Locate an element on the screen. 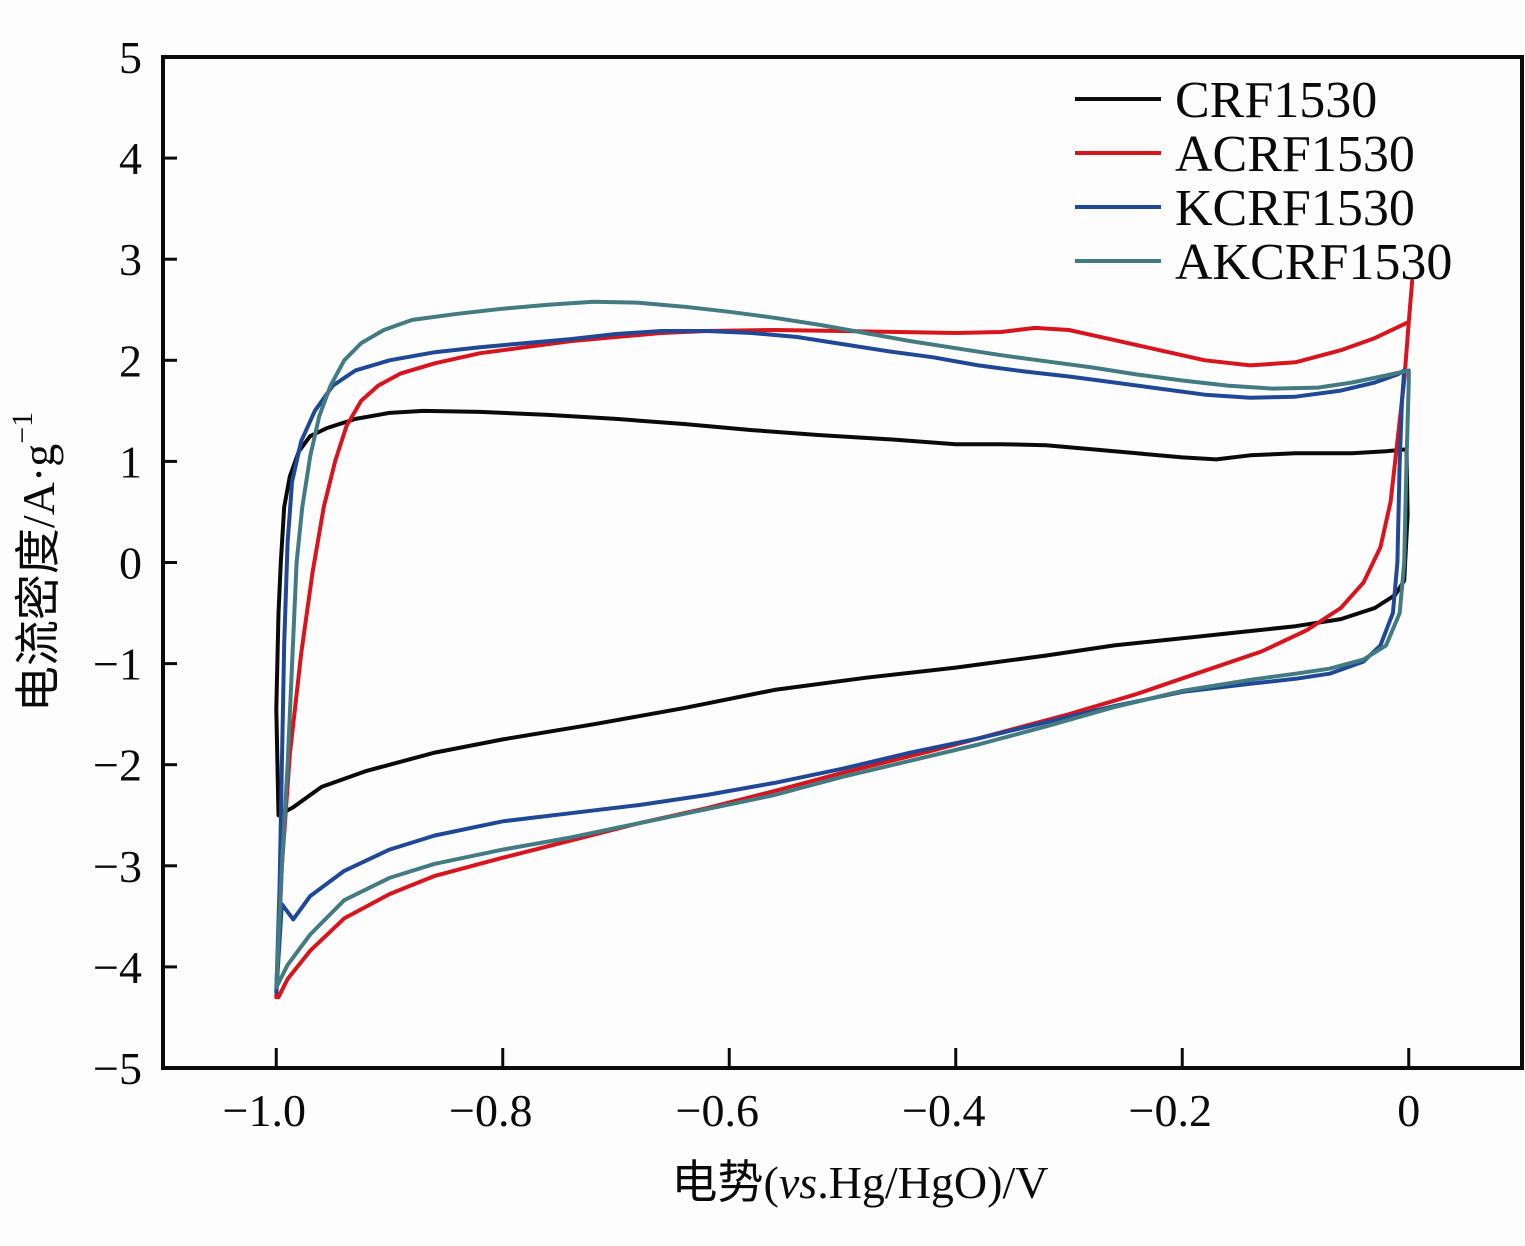 The image size is (1525, 1246). x-axis-title-suffix: .Hg/HgO)/V is located at coordinates (932, 1182).